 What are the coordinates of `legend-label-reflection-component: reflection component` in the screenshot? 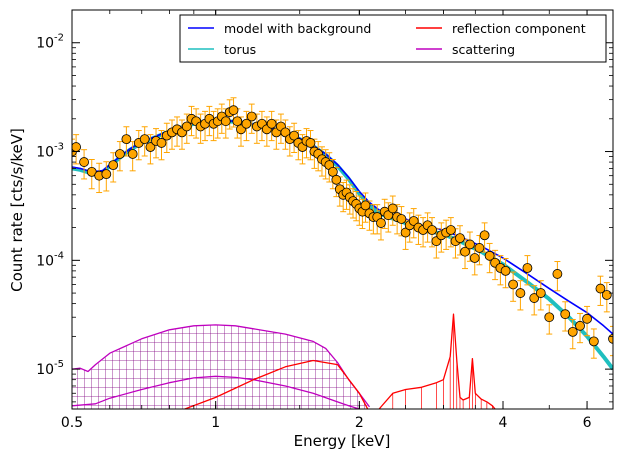 It's located at (519, 28).